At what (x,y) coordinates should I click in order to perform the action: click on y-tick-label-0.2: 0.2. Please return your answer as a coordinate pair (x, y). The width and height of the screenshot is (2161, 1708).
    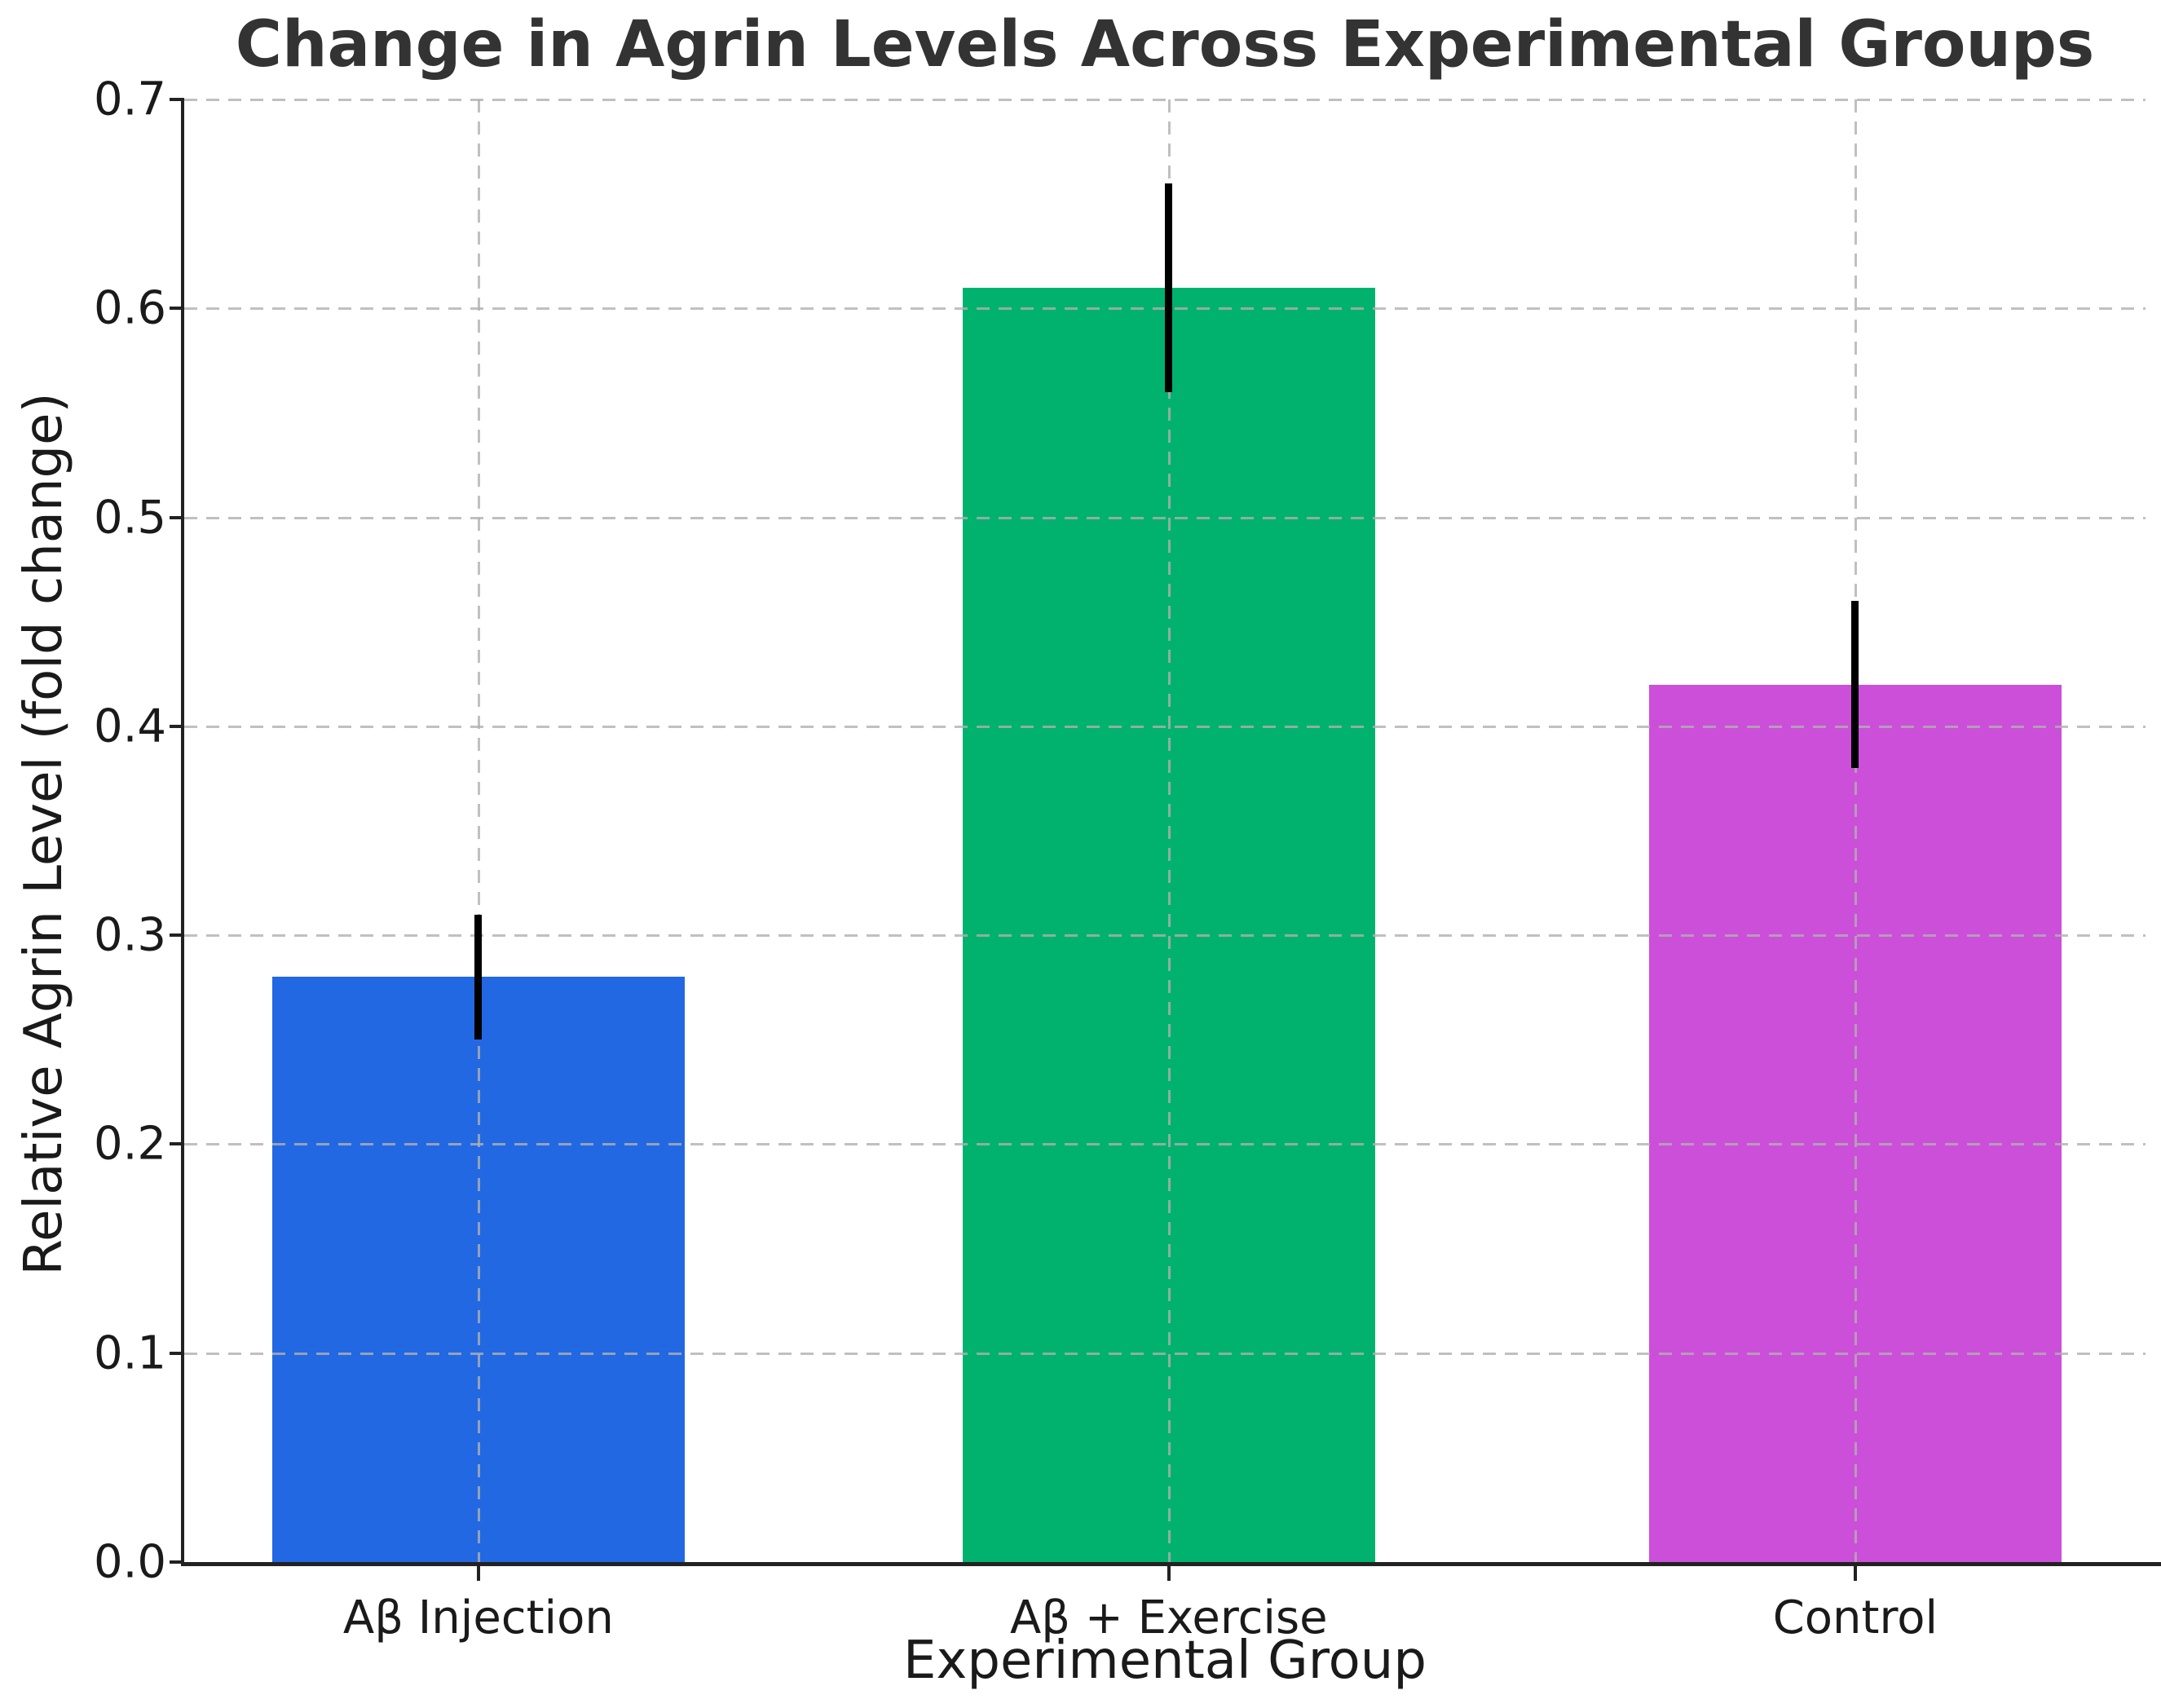
    Looking at the image, I should click on (129, 1144).